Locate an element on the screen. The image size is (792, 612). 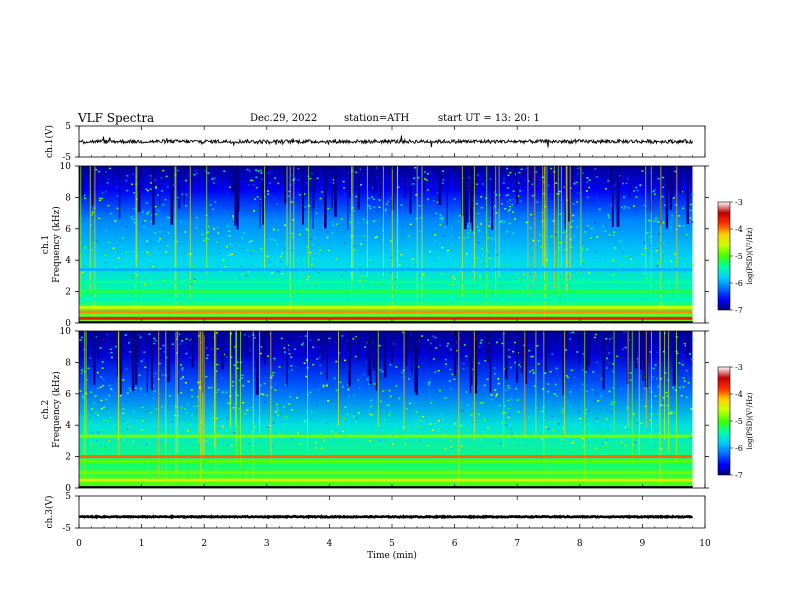
panel-frame is located at coordinates (392, 512).